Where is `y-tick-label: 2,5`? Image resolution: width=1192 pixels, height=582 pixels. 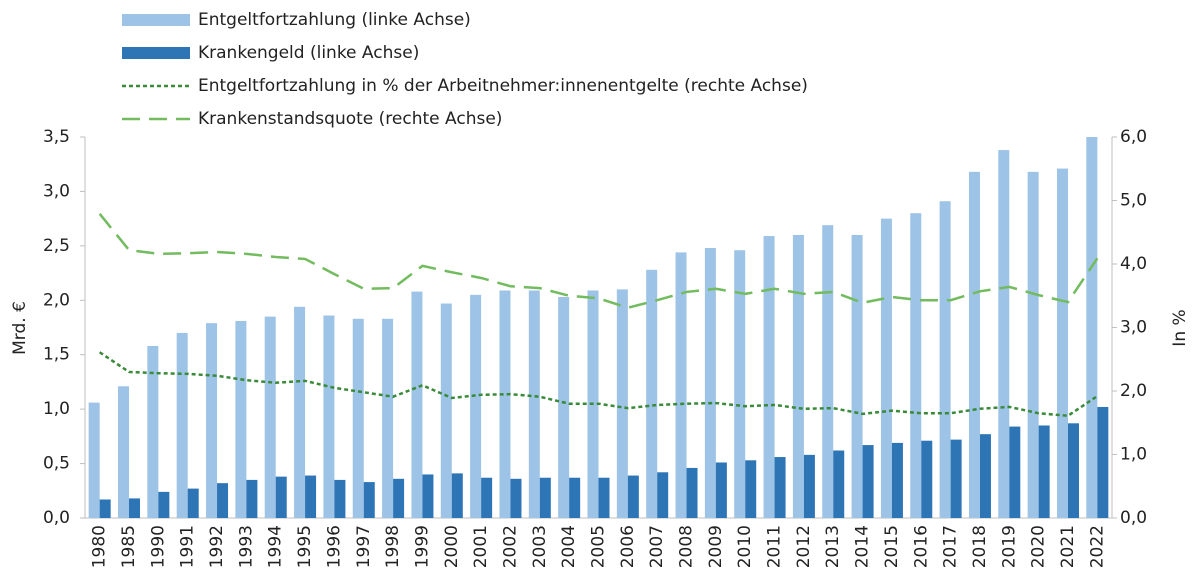
y-tick-label: 2,5 is located at coordinates (56, 246).